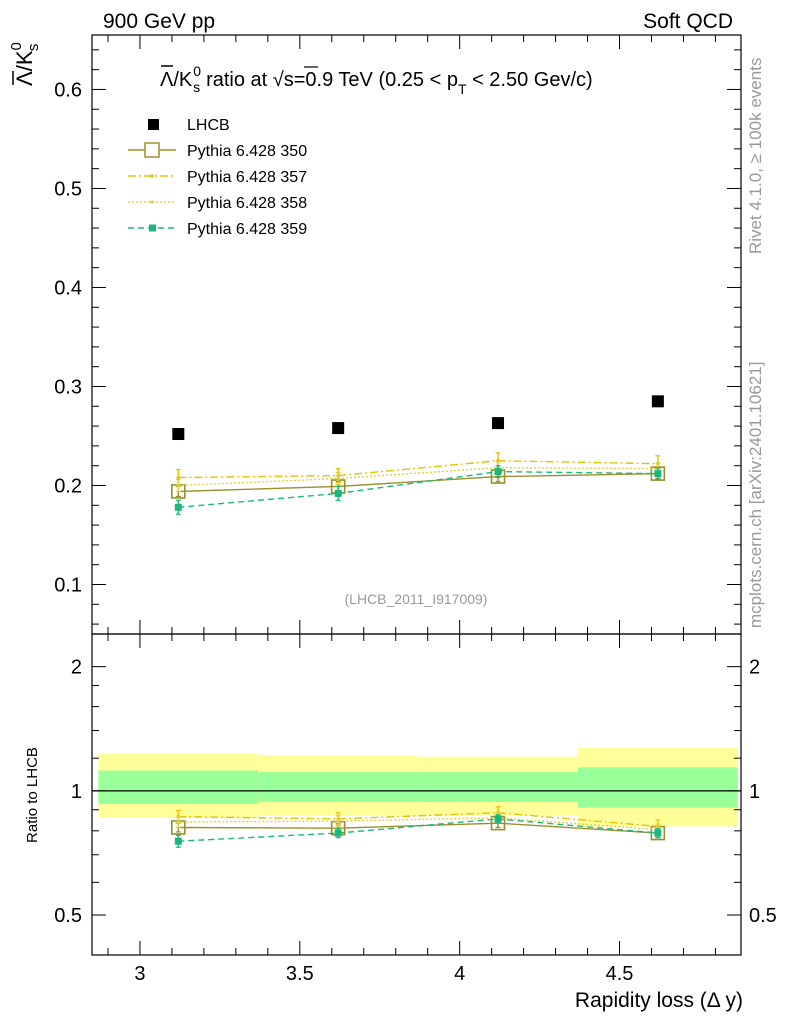 This screenshot has height=1024, width=786. Describe the element at coordinates (68, 189) in the screenshot. I see `main-y-tick-label: 0.5` at that location.